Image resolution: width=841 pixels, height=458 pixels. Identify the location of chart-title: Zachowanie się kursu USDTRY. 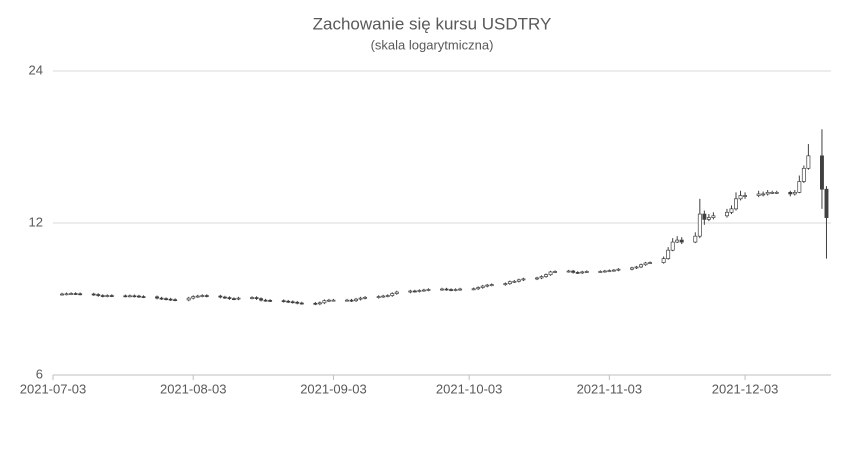
(432, 23).